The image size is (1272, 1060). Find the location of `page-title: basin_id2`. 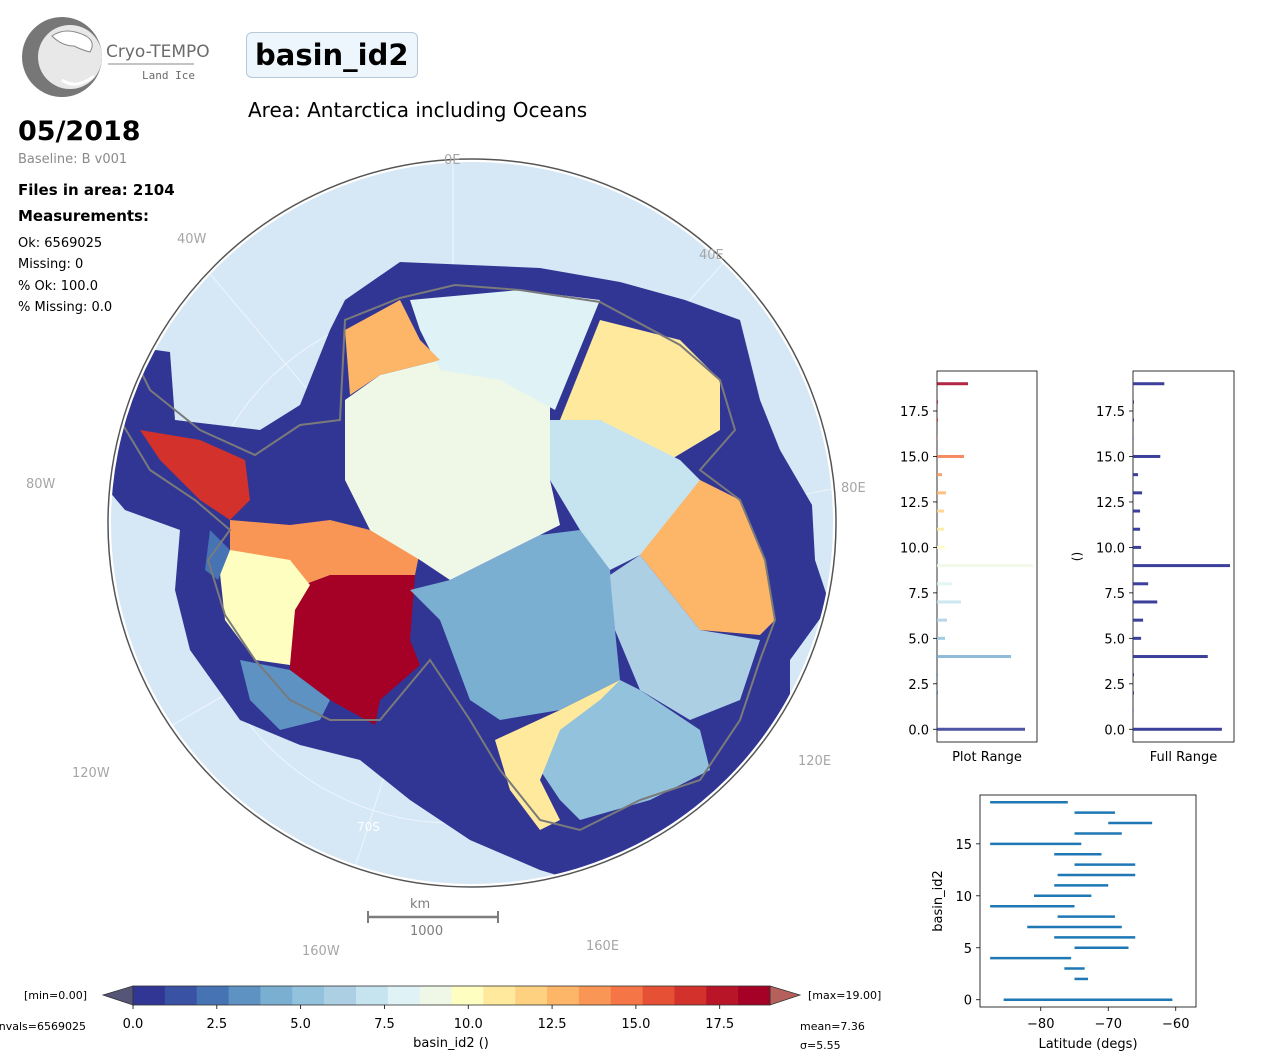

page-title: basin_id2 is located at coordinates (332, 55).